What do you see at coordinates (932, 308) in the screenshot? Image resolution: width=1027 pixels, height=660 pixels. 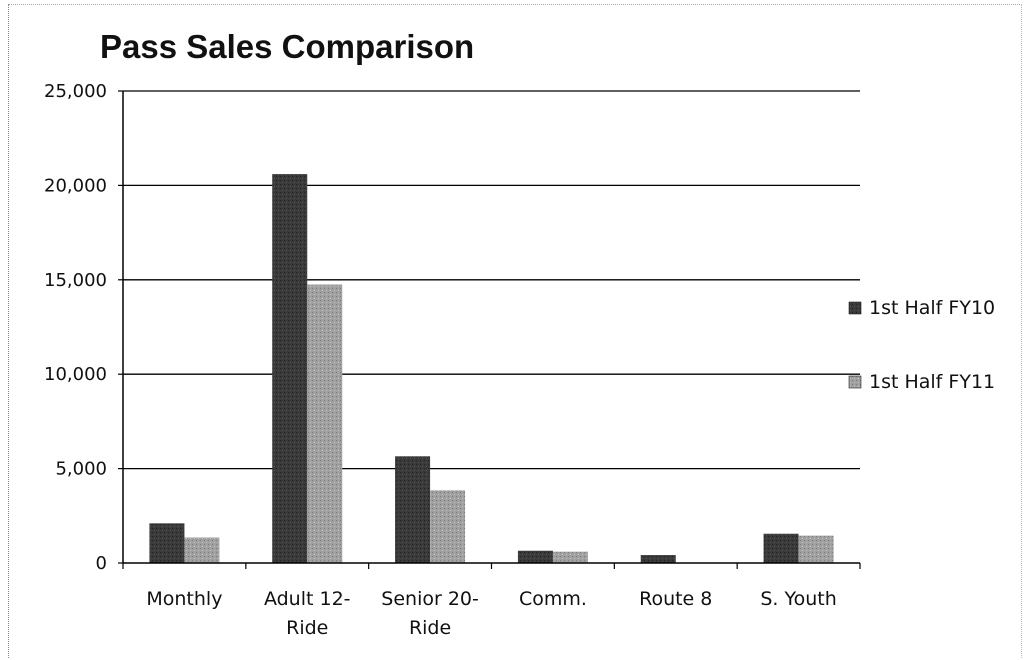 I see `legend-label: 1st Half FY10` at bounding box center [932, 308].